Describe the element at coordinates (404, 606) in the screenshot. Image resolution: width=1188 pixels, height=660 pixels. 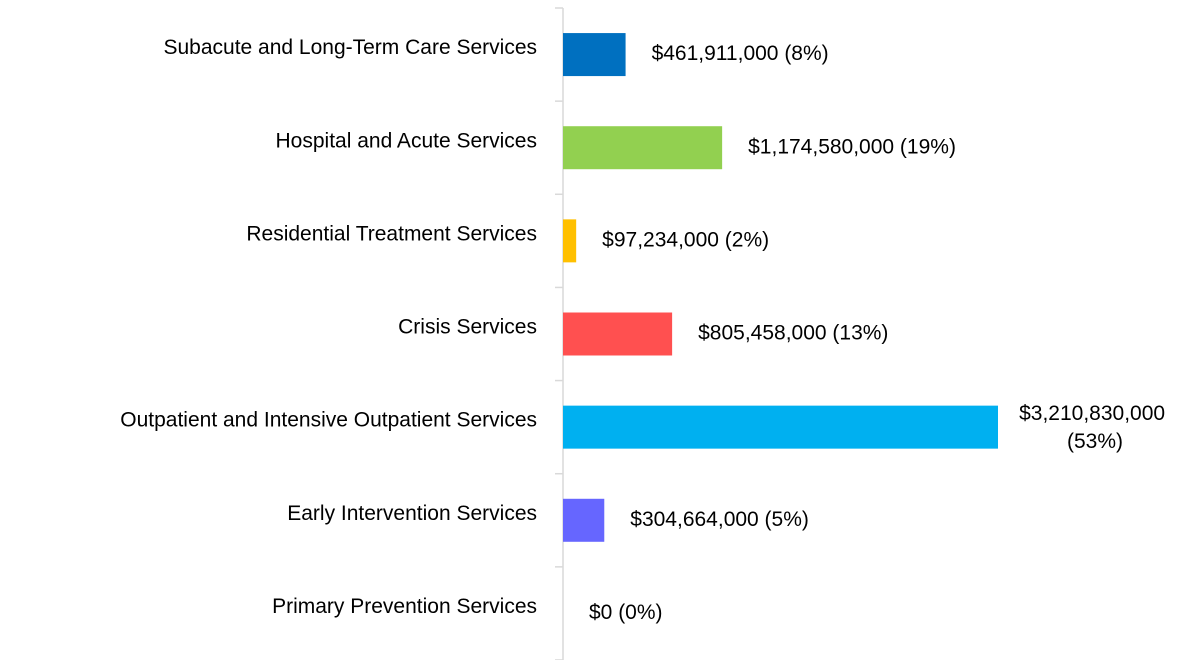
I see `category-label: Primary Prevention Services` at that location.